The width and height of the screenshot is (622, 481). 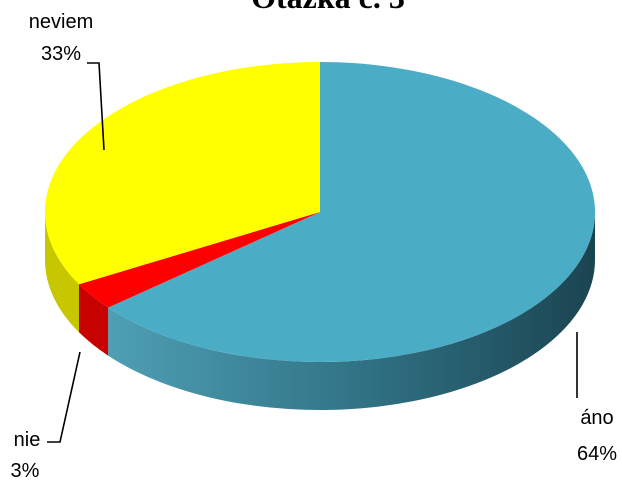 I want to click on label-nie-name: nie, so click(x=27, y=440).